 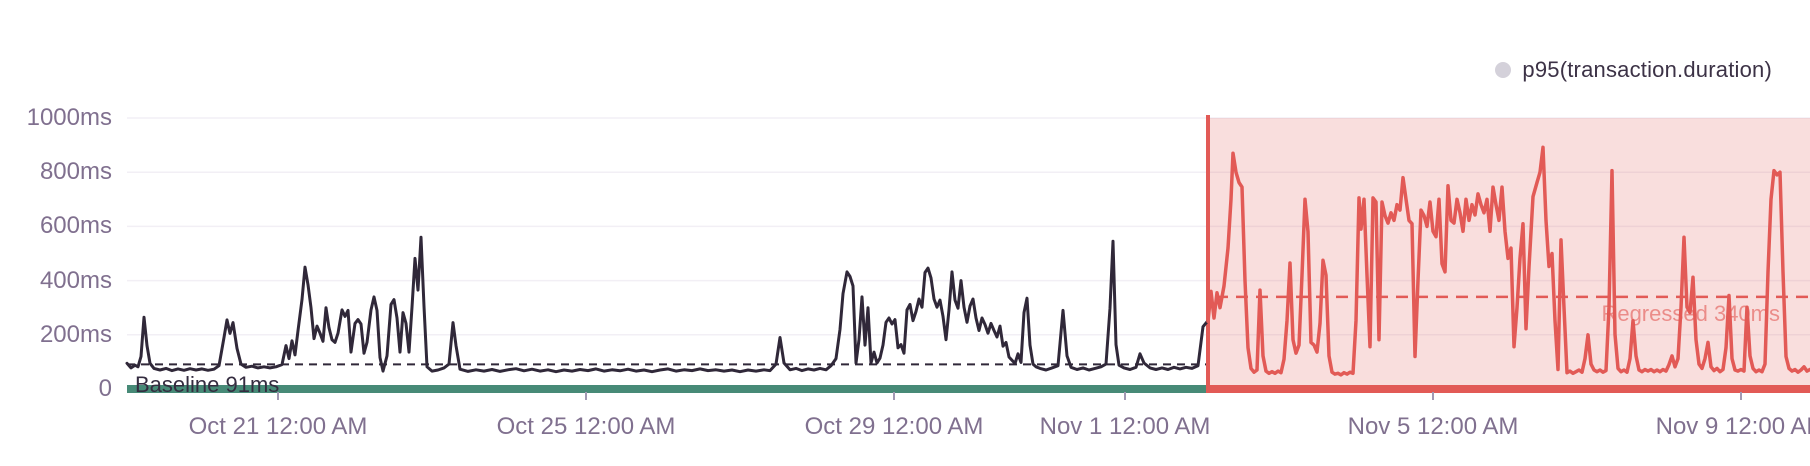 I want to click on x-axis-label: Nov 5 12:00 AM, so click(x=1433, y=426).